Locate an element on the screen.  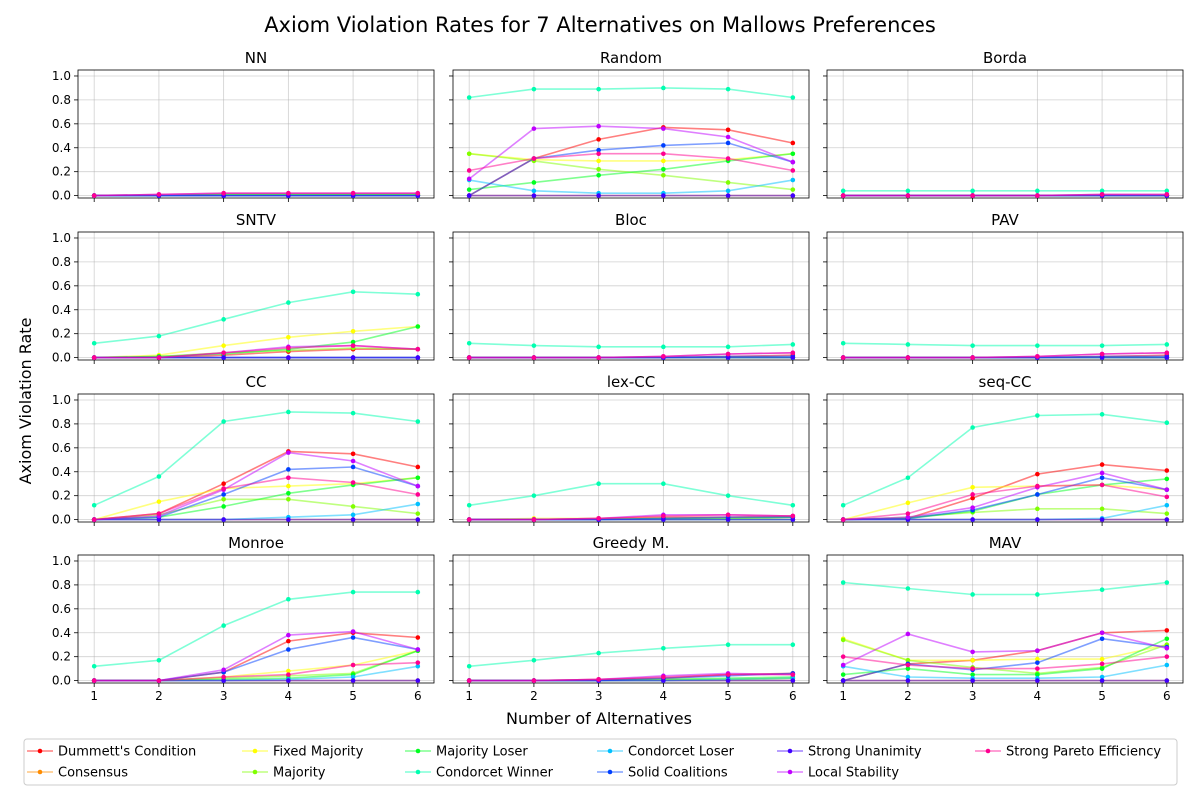
subplot-title: Bloc is located at coordinates (631, 220).